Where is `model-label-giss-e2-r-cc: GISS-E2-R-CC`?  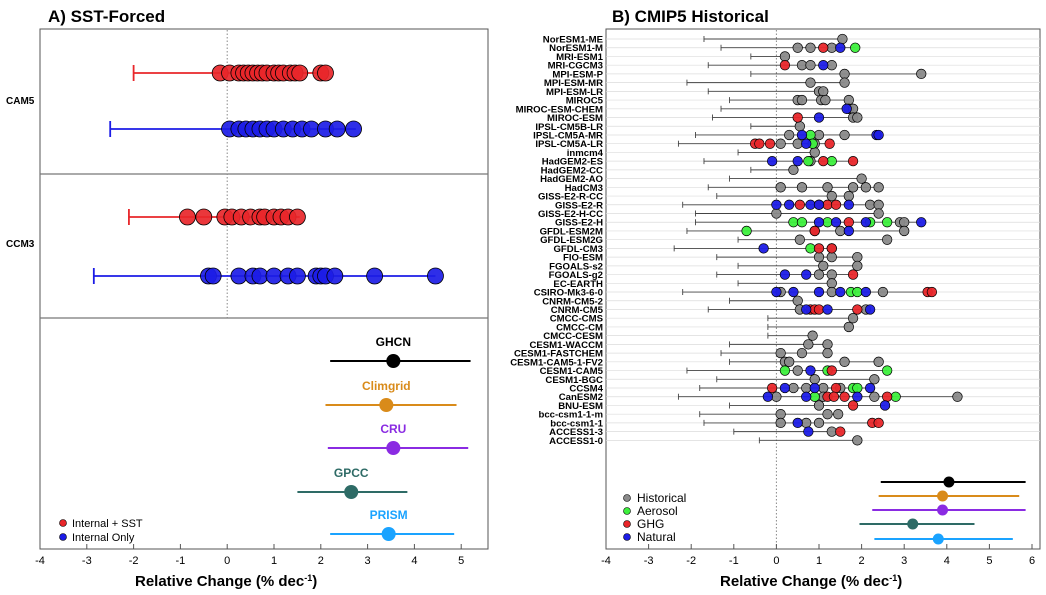
model-label-giss-e2-r-cc: GISS-E2-R-CC is located at coordinates (570, 197).